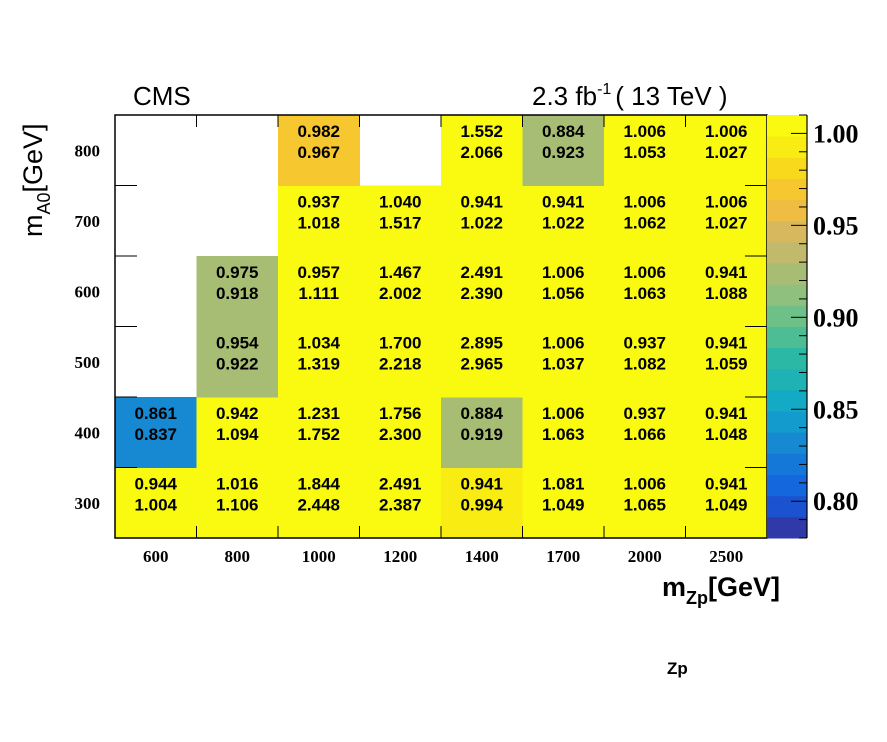  Describe the element at coordinates (400, 556) in the screenshot. I see `x-tick-label: 1200` at that location.